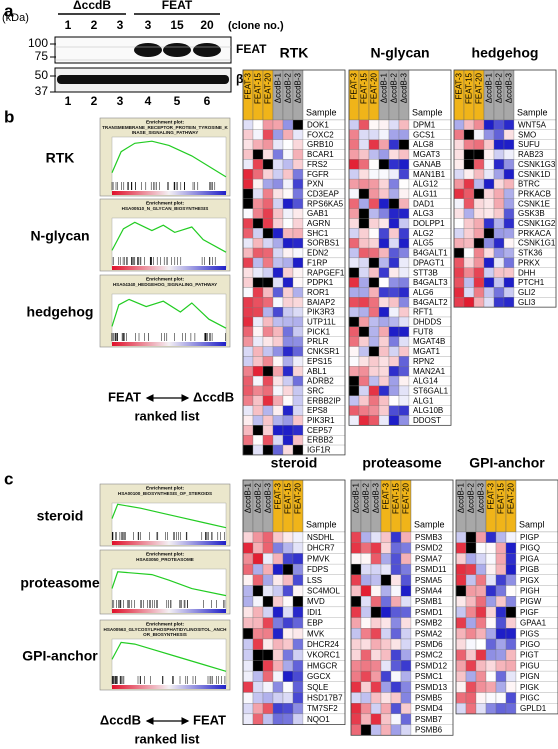  What do you see at coordinates (60, 312) in the screenshot?
I see `gsea-label: hedgehog` at bounding box center [60, 312].